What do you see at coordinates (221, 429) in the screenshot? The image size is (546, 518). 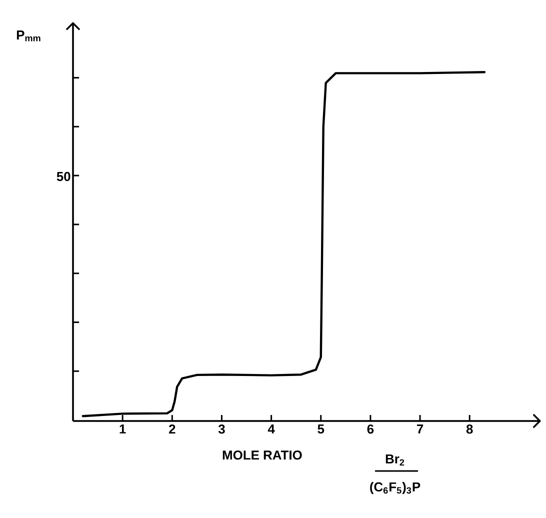 I see `x-tick-label: 3` at bounding box center [221, 429].